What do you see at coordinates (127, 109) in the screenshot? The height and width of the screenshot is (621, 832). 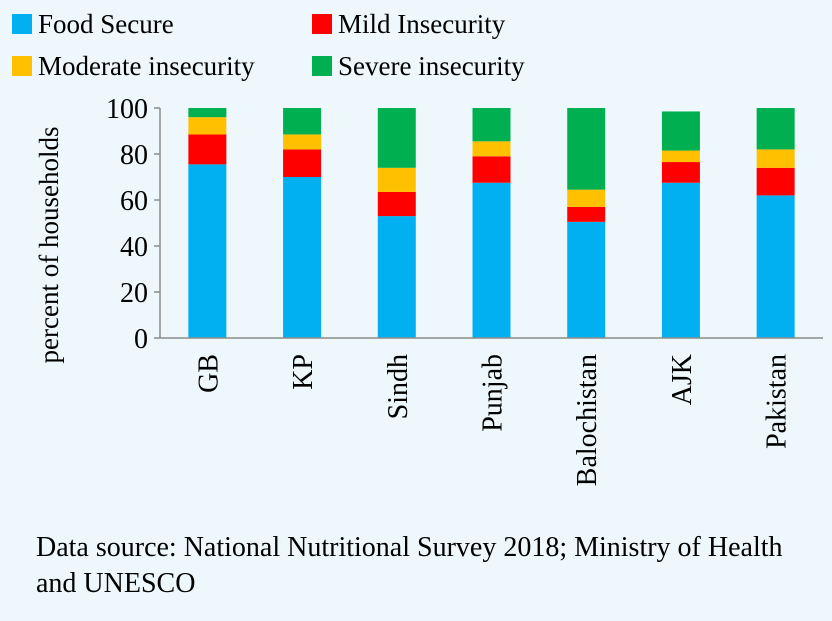 I see `y-tick-label-5: 100` at bounding box center [127, 109].